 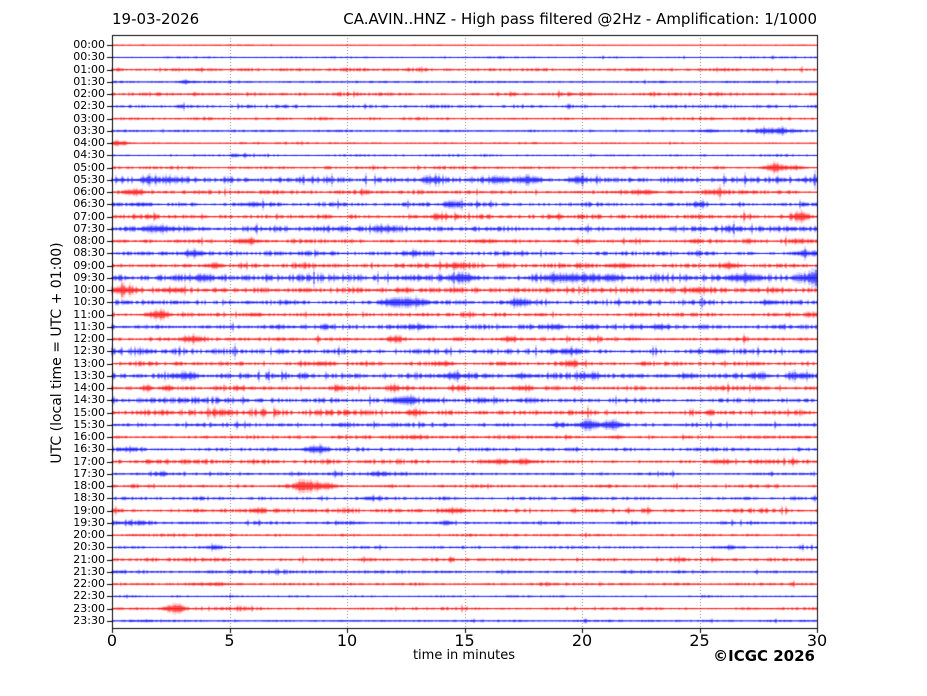 I want to click on y-tick-label: 01:00, so click(x=89, y=69).